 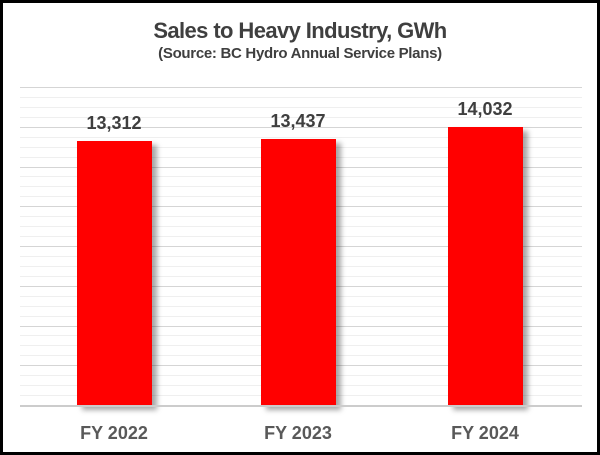 I want to click on bar-fy-2024, so click(x=485, y=266).